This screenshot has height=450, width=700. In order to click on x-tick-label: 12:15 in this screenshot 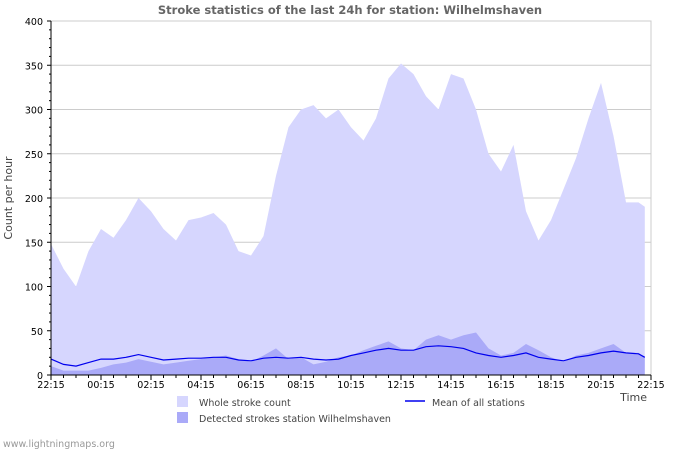, I will do `click(400, 385)`.